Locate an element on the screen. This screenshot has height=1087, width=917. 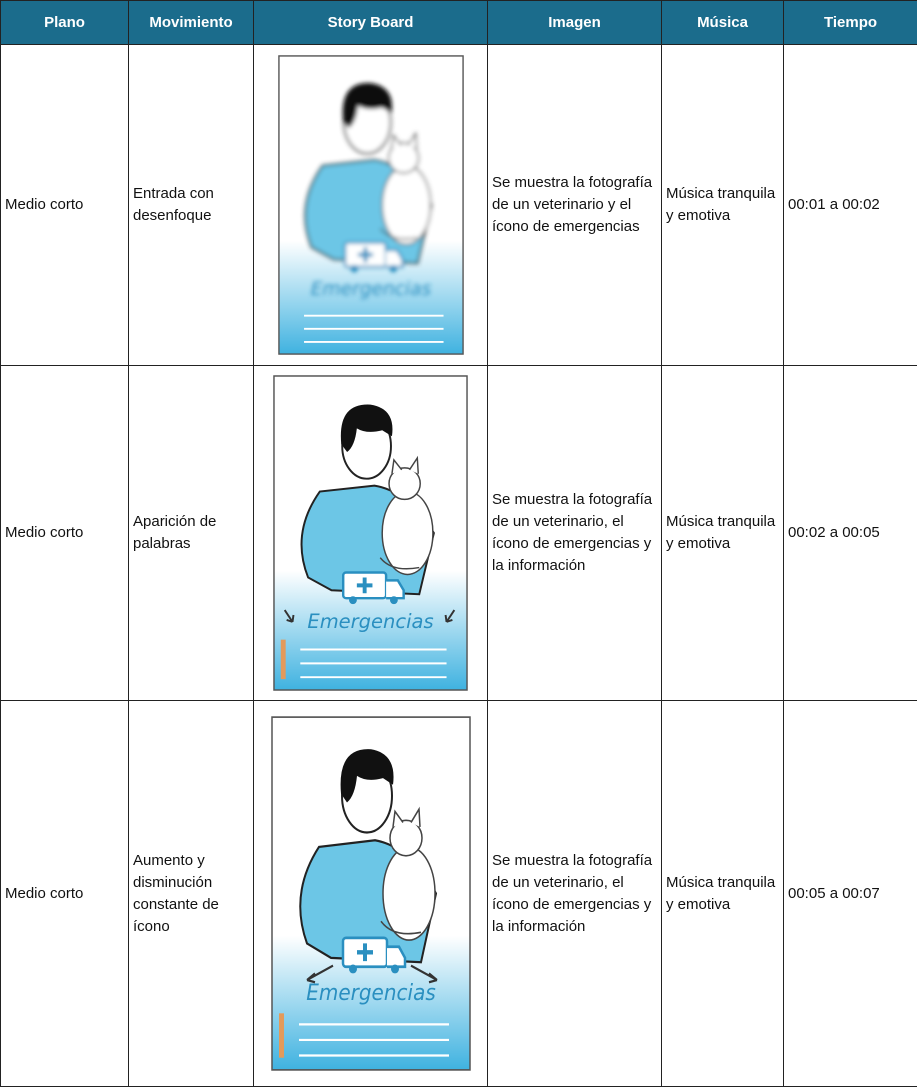
header-cell: Story Board is located at coordinates (371, 23).